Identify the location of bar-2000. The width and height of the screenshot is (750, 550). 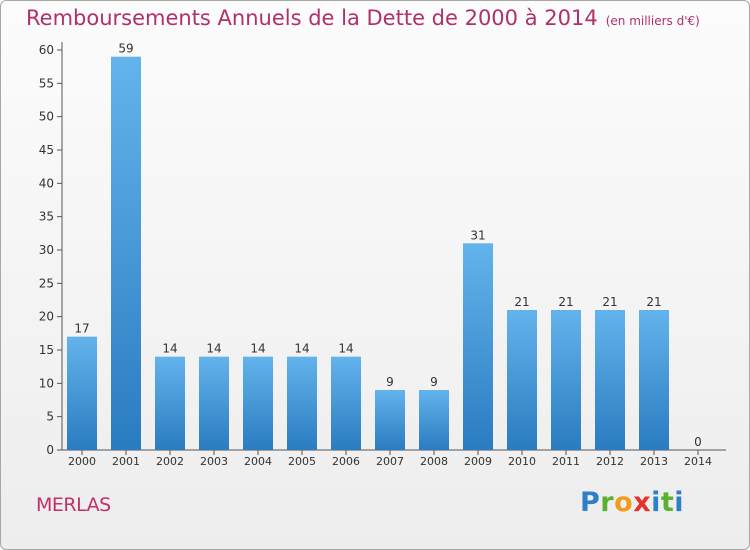
(82, 393).